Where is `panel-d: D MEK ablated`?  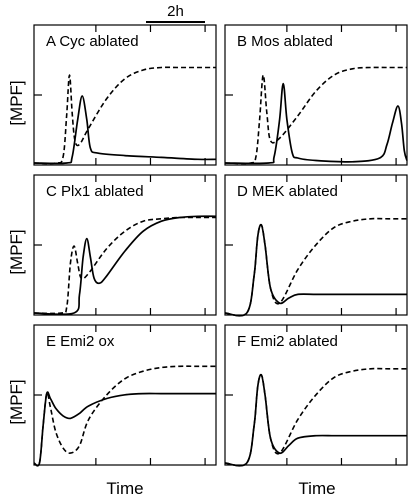
panel-d: D MEK ablated is located at coordinates (316, 245).